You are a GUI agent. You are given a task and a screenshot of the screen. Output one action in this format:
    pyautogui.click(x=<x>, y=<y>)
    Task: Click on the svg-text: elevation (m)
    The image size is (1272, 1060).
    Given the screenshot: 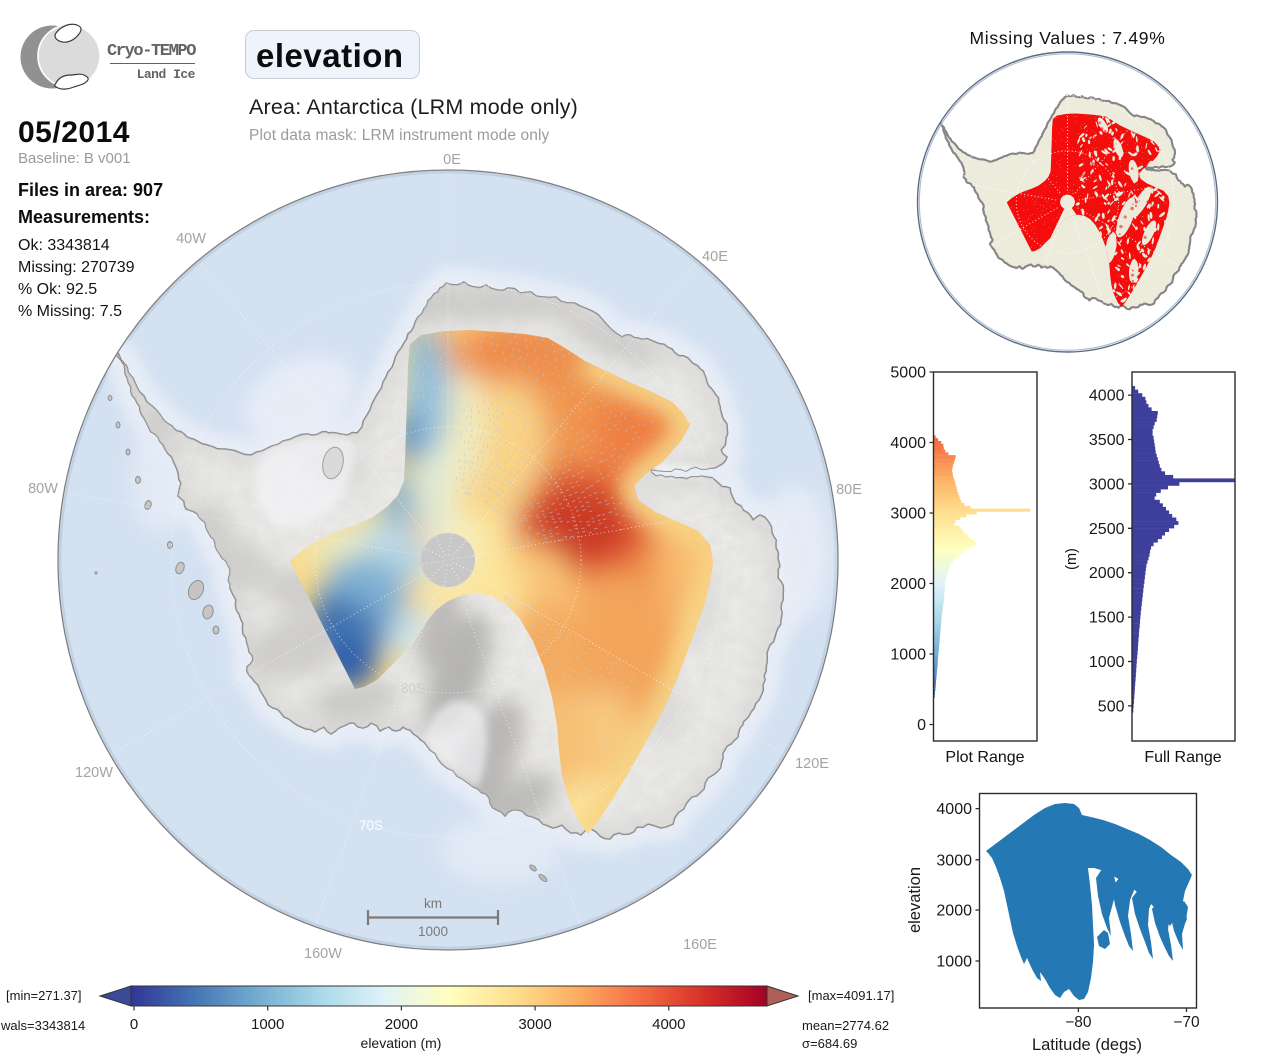 What is the action you would take?
    pyautogui.click(x=401, y=1043)
    